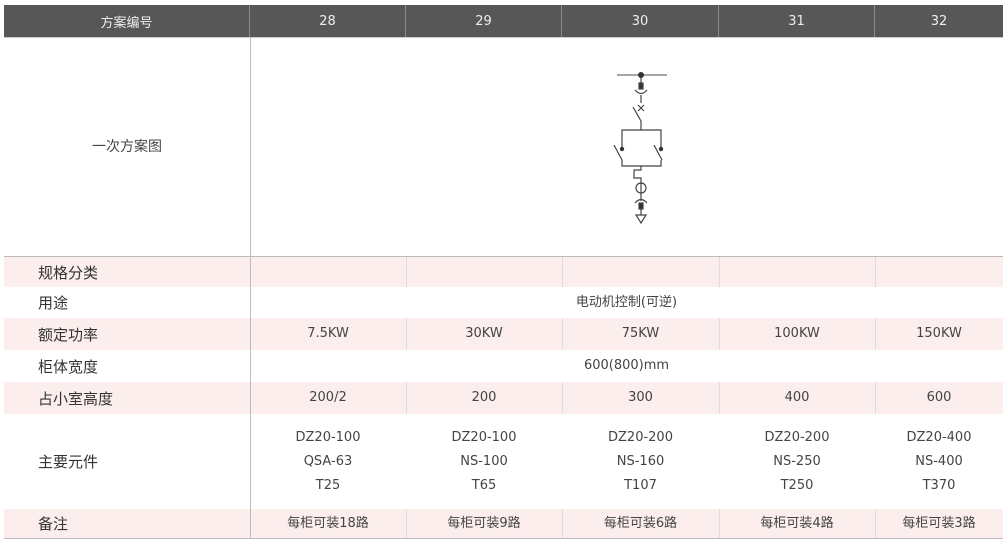  Describe the element at coordinates (939, 21) in the screenshot. I see `header-scheme: 32` at that location.